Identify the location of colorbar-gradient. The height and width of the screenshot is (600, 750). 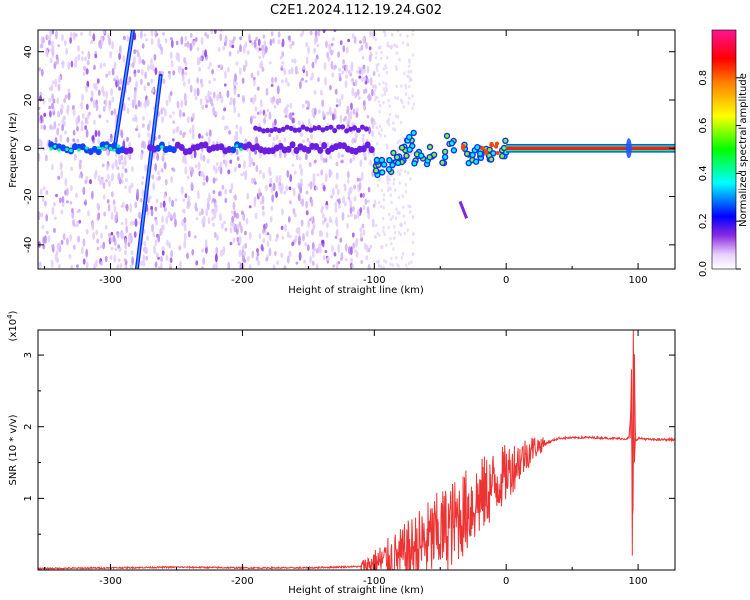
(724, 149).